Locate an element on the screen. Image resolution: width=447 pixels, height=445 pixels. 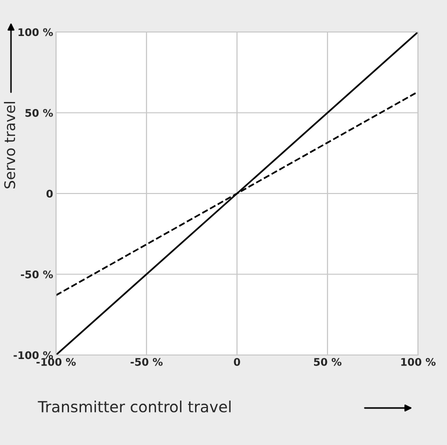
y-tick-label: -100 % is located at coordinates (33, 355).